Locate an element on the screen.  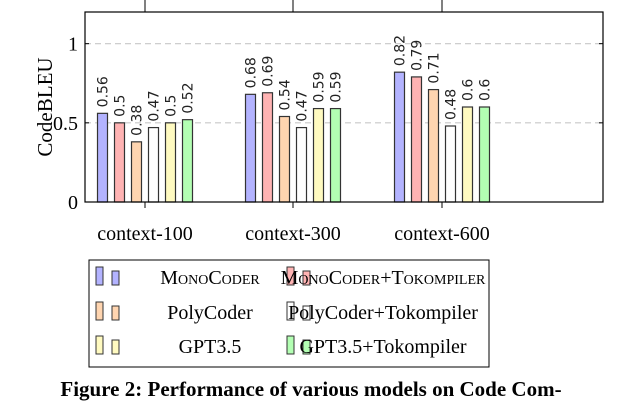
legend-label: PolyCoder is located at coordinates (210, 313).